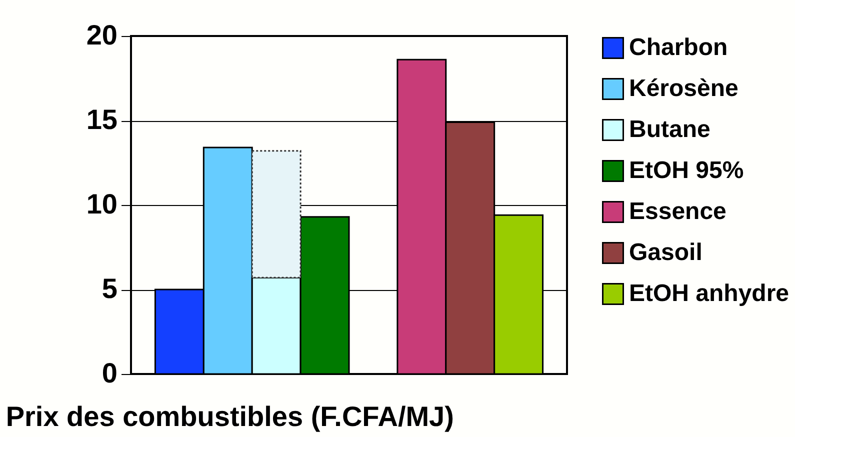 This screenshot has height=449, width=842. What do you see at coordinates (678, 47) in the screenshot?
I see `legend-label: Charbon` at bounding box center [678, 47].